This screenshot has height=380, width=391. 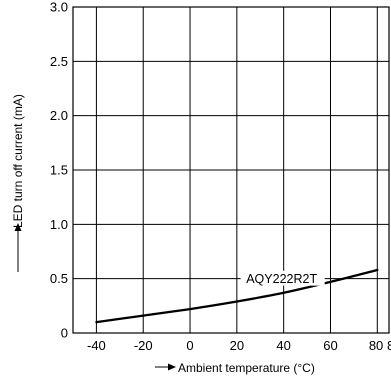 What do you see at coordinates (18, 247) in the screenshot?
I see `y-axis-arrow` at bounding box center [18, 247].